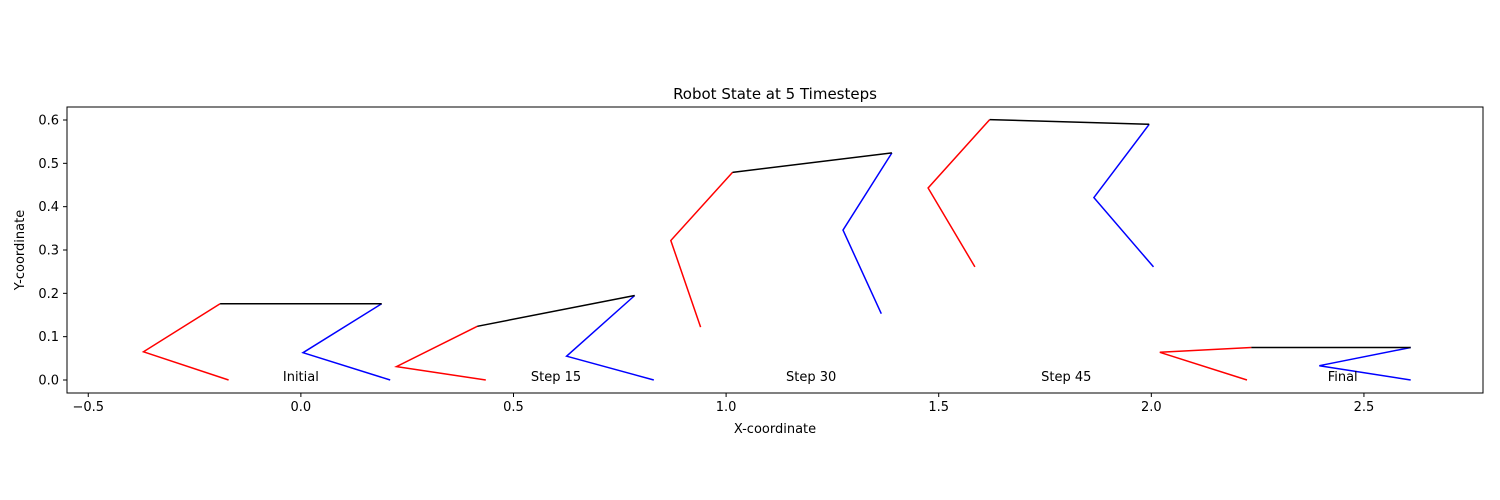  What do you see at coordinates (556, 377) in the screenshot?
I see `timestep-label: Step 15` at bounding box center [556, 377].